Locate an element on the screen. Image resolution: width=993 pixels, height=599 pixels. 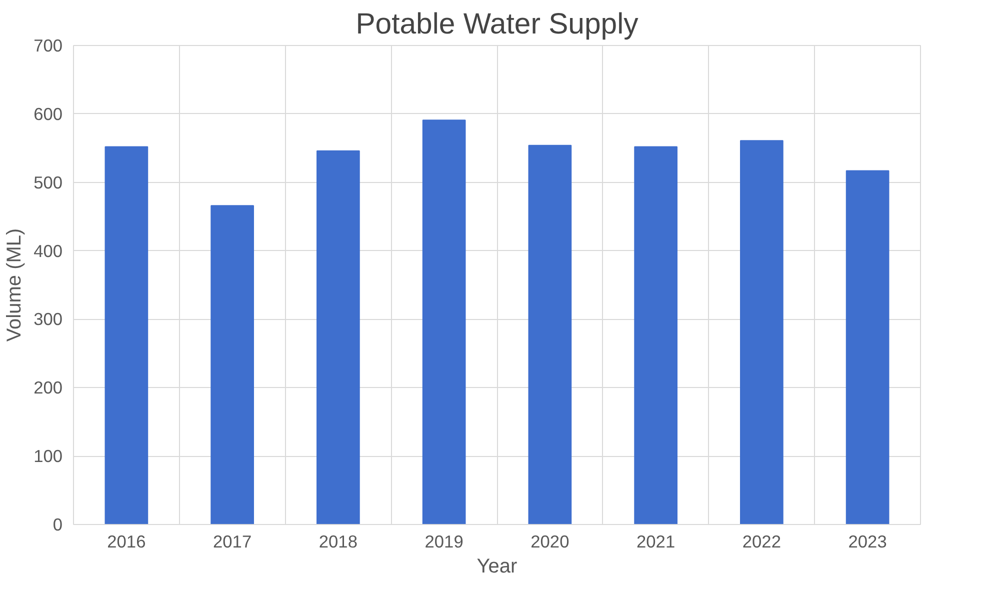
chart-title: Potable Water Supply is located at coordinates (497, 24).